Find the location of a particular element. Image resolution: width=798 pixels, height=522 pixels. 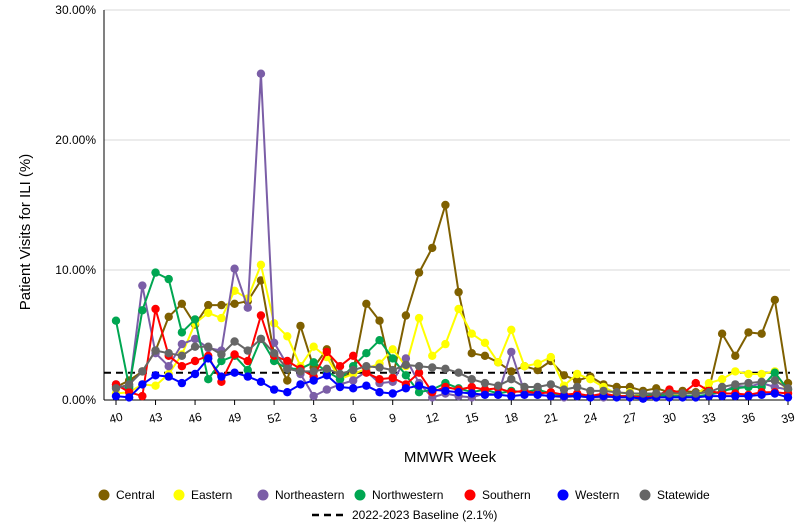

y-tick-label: 0.00% is located at coordinates (79, 400).